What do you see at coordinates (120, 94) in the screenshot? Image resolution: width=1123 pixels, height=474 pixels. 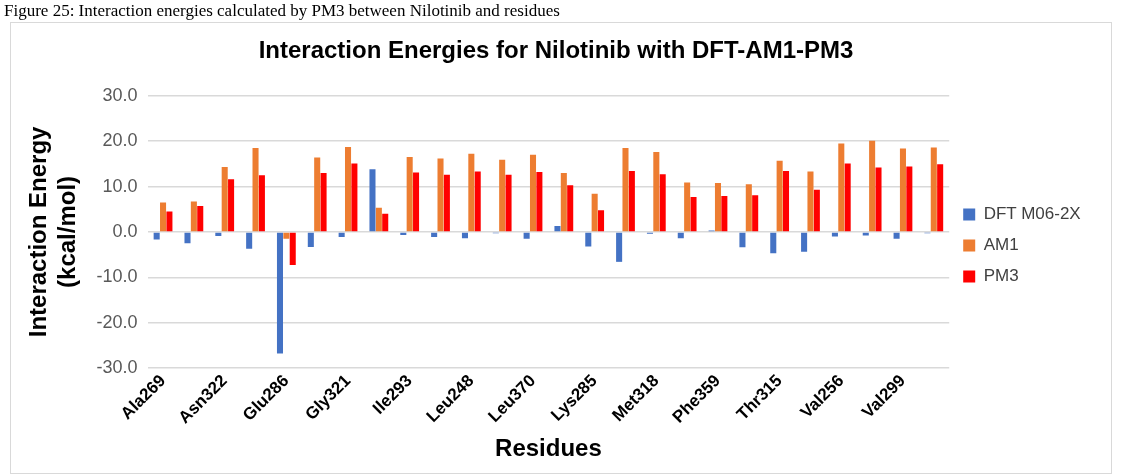 I see `y-tick-label: 30.0` at bounding box center [120, 94].